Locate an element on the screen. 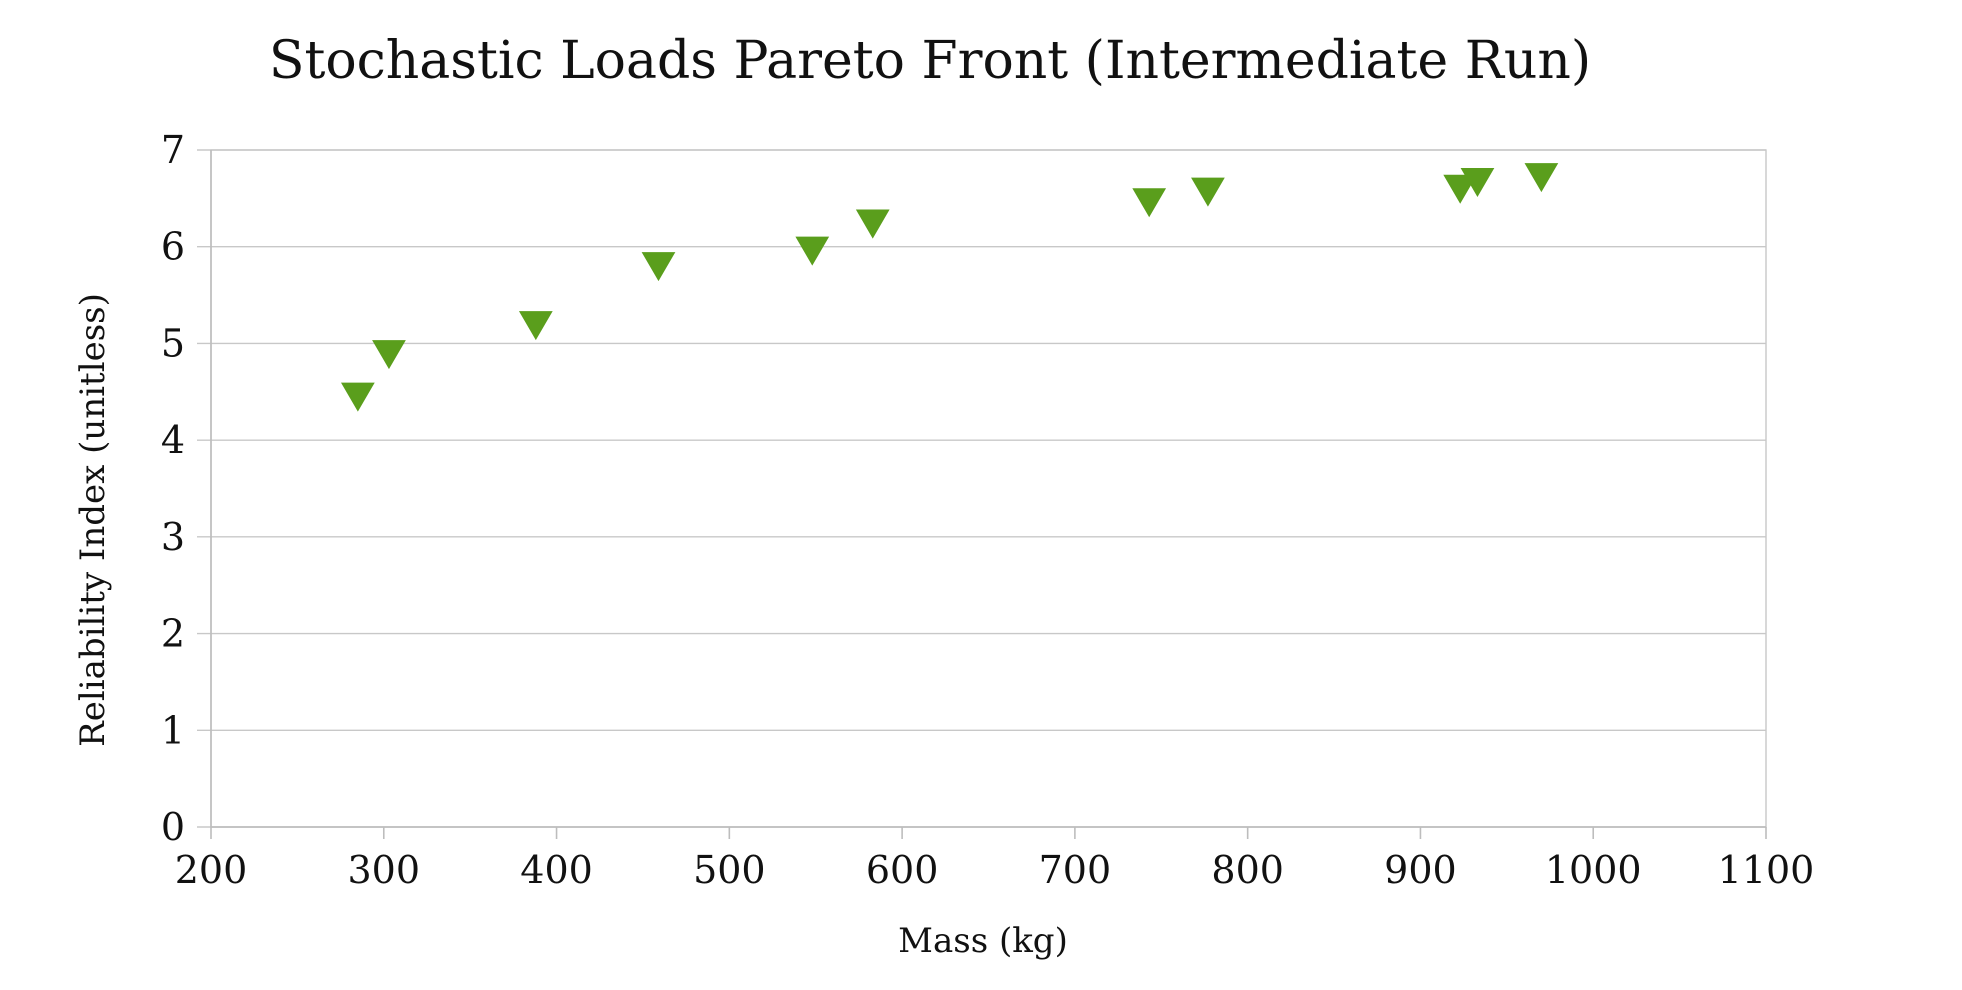 This screenshot has width=1962, height=990. y-axis-label: Reliability Index (unitless) is located at coordinates (93, 520).